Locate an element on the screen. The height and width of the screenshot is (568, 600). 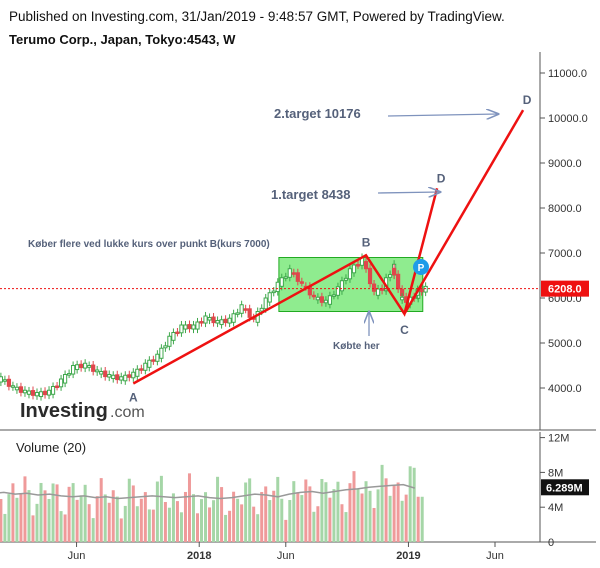
volume-ma-line is located at coordinates (208, 491).